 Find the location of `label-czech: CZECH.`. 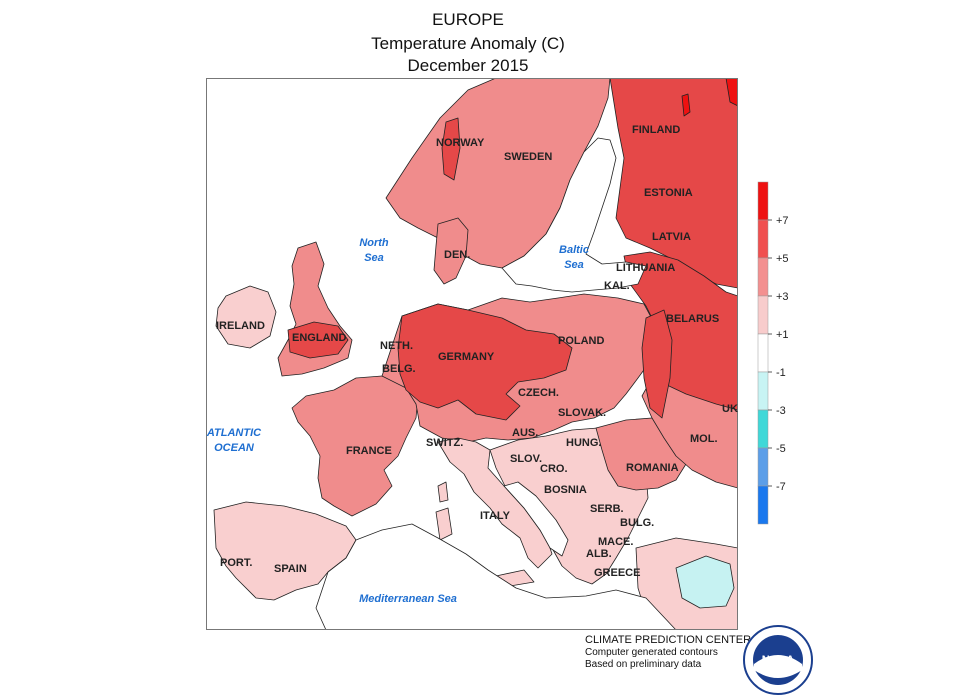

label-czech: CZECH. is located at coordinates (538, 393).